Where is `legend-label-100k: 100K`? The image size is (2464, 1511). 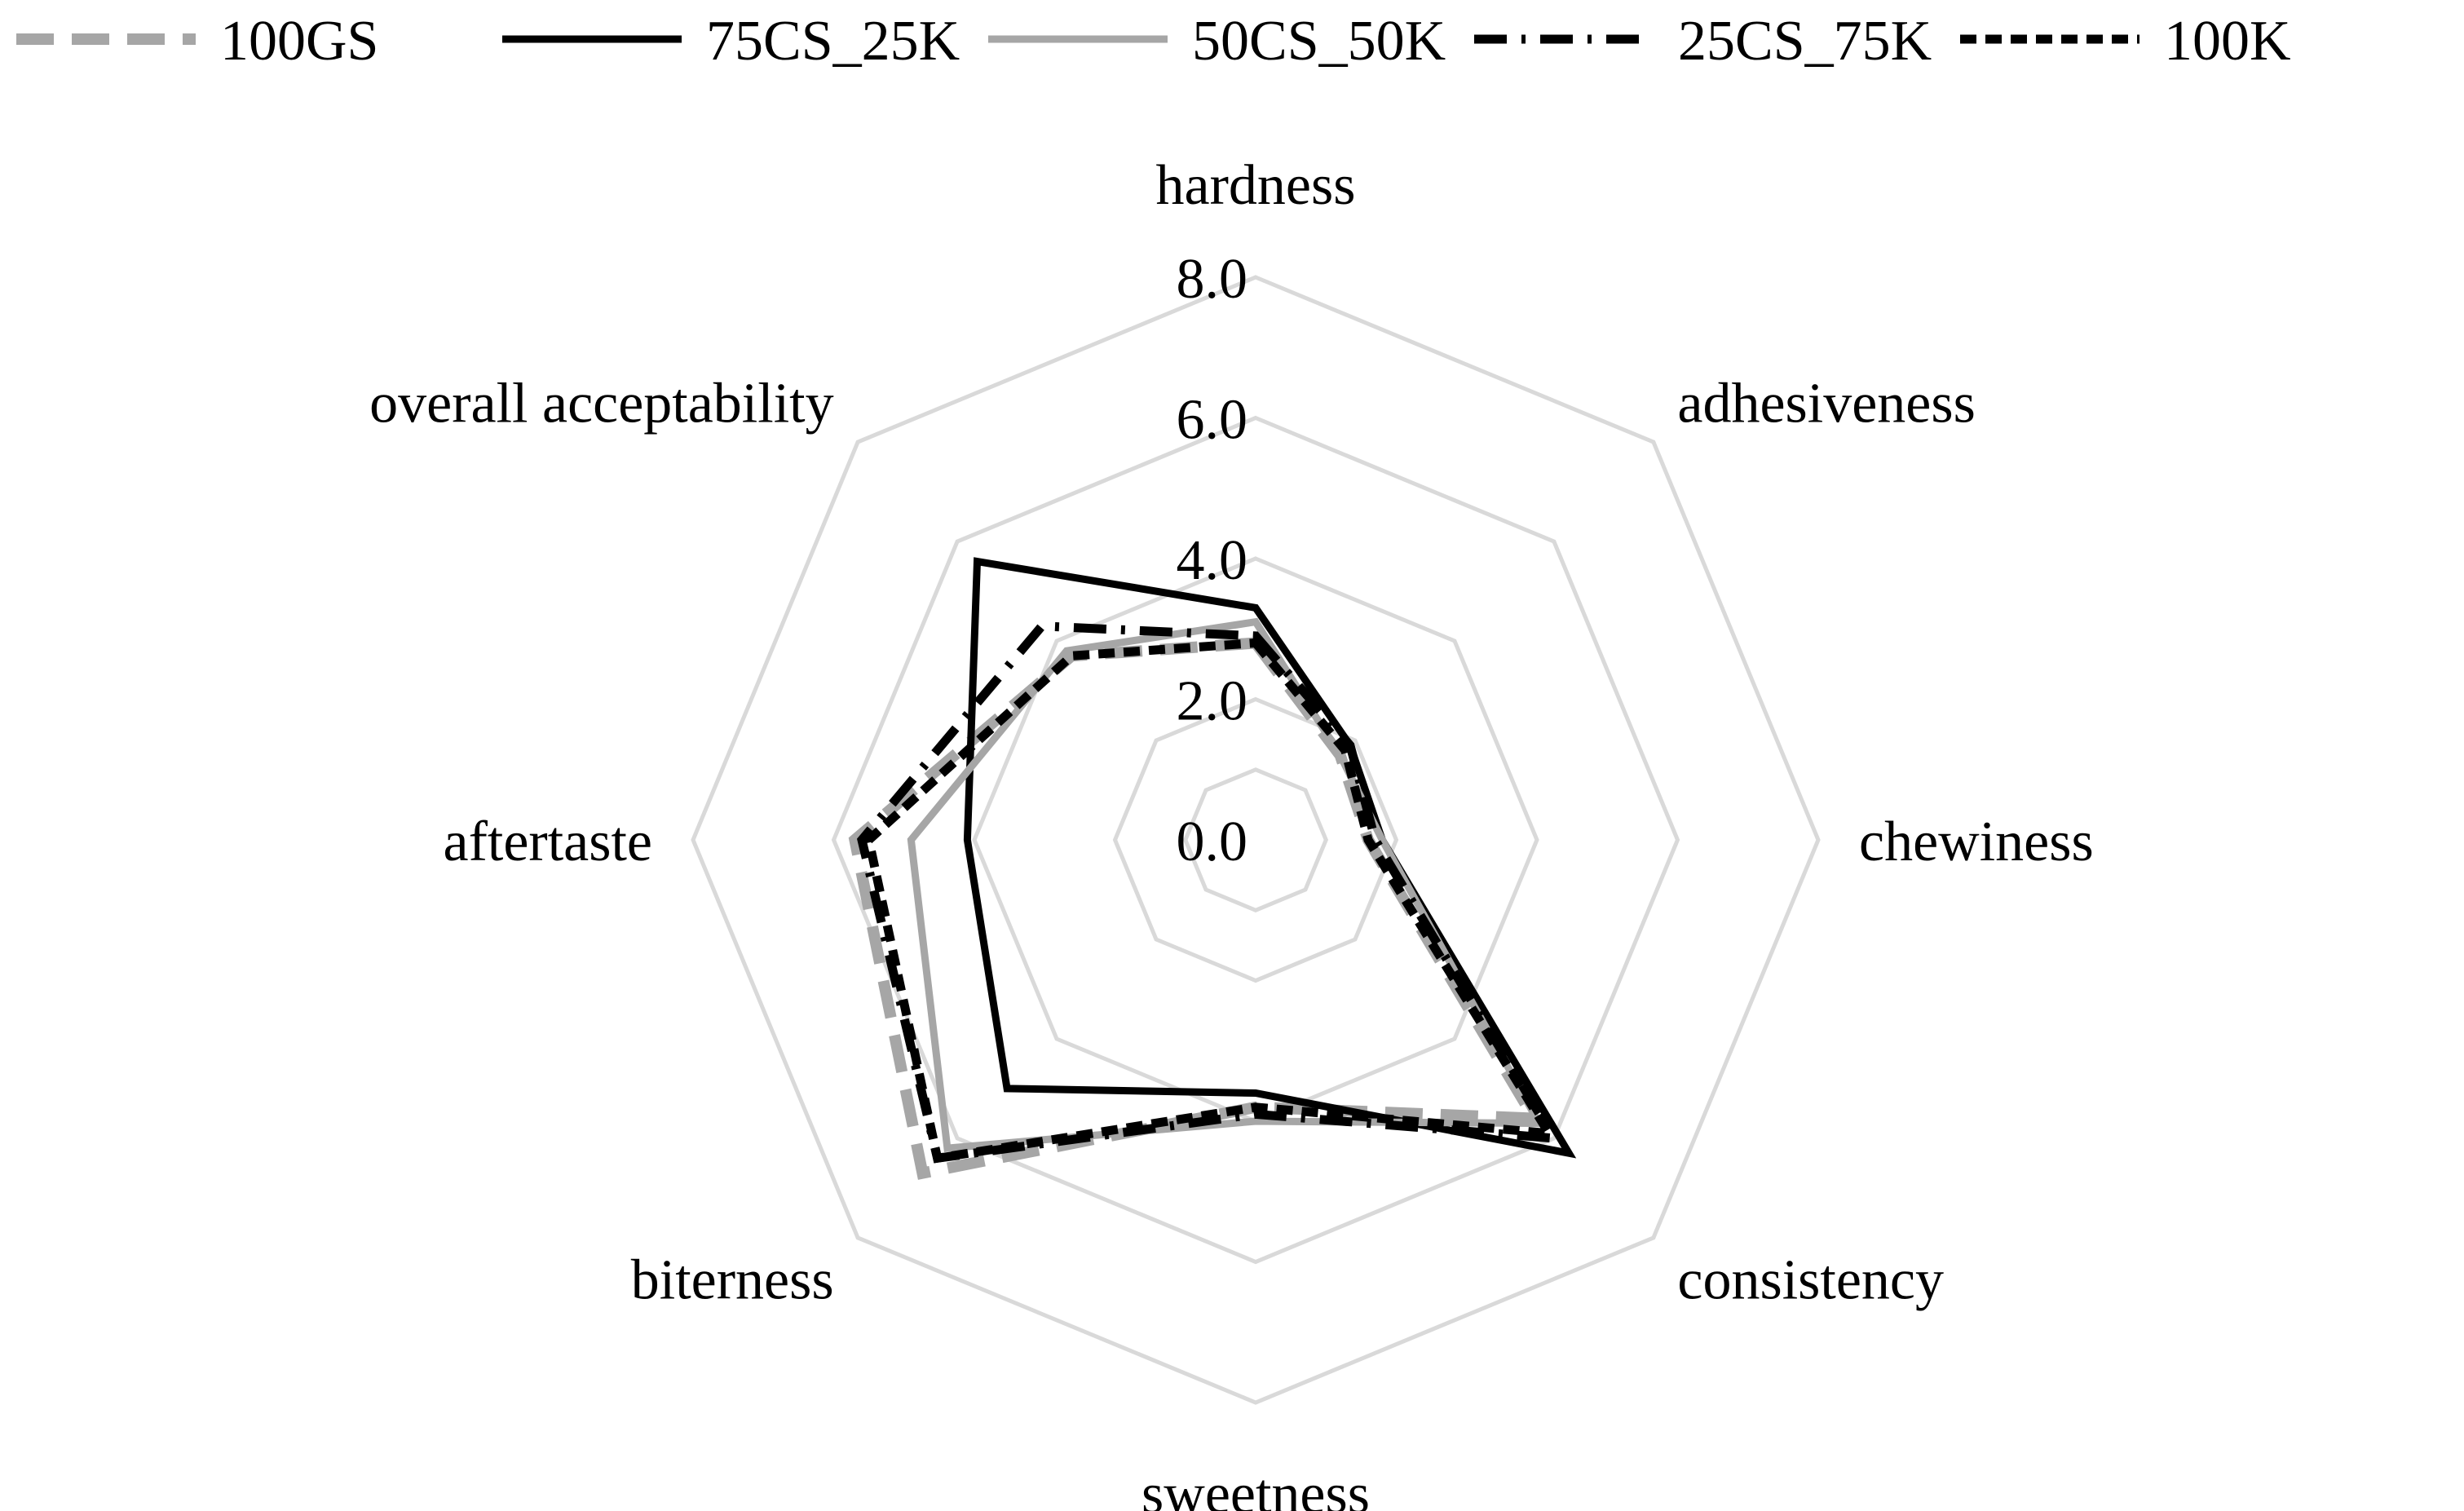 legend-label-100k: 100K is located at coordinates (2227, 42).